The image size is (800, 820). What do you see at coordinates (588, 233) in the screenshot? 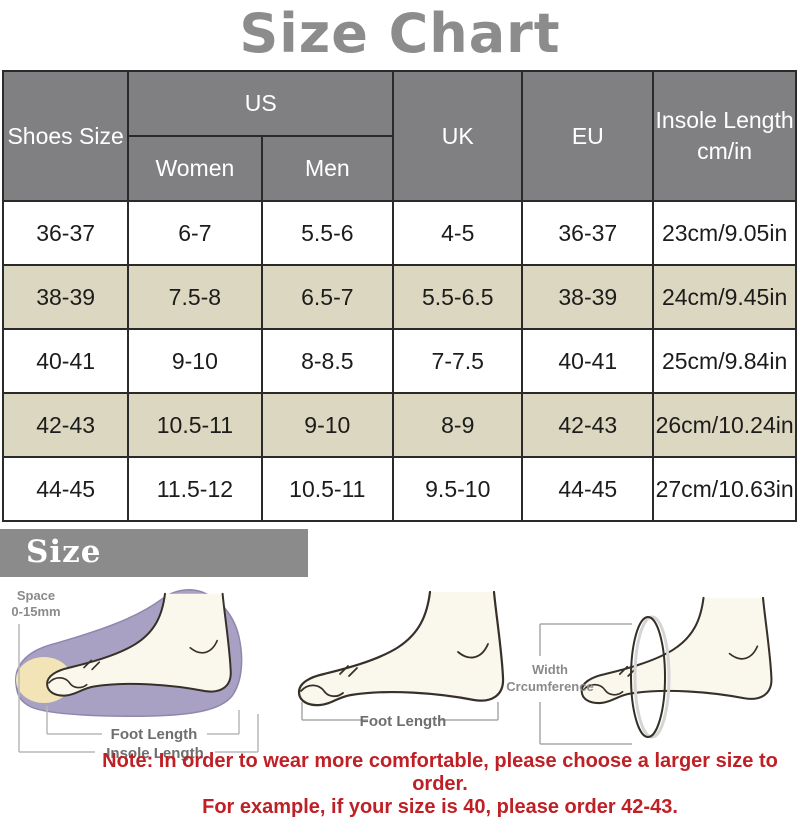
I see `cell-eu: 36-37` at bounding box center [588, 233].